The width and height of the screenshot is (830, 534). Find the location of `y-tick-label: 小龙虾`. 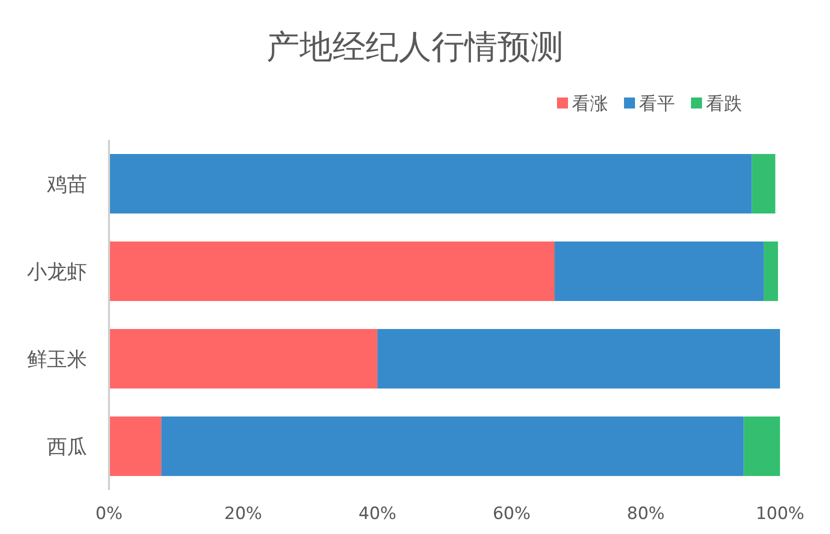

y-tick-label: 小龙虾 is located at coordinates (57, 271).